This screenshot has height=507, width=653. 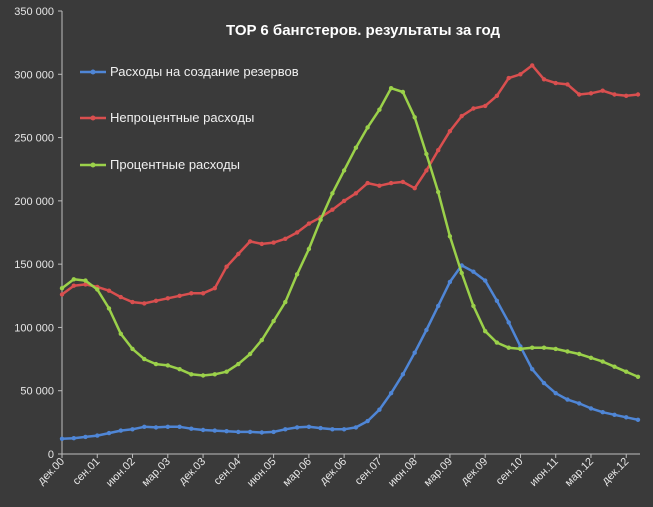 What do you see at coordinates (189, 71) in the screenshot?
I see `legend-item-reserves: Расходы на создание резервов` at bounding box center [189, 71].